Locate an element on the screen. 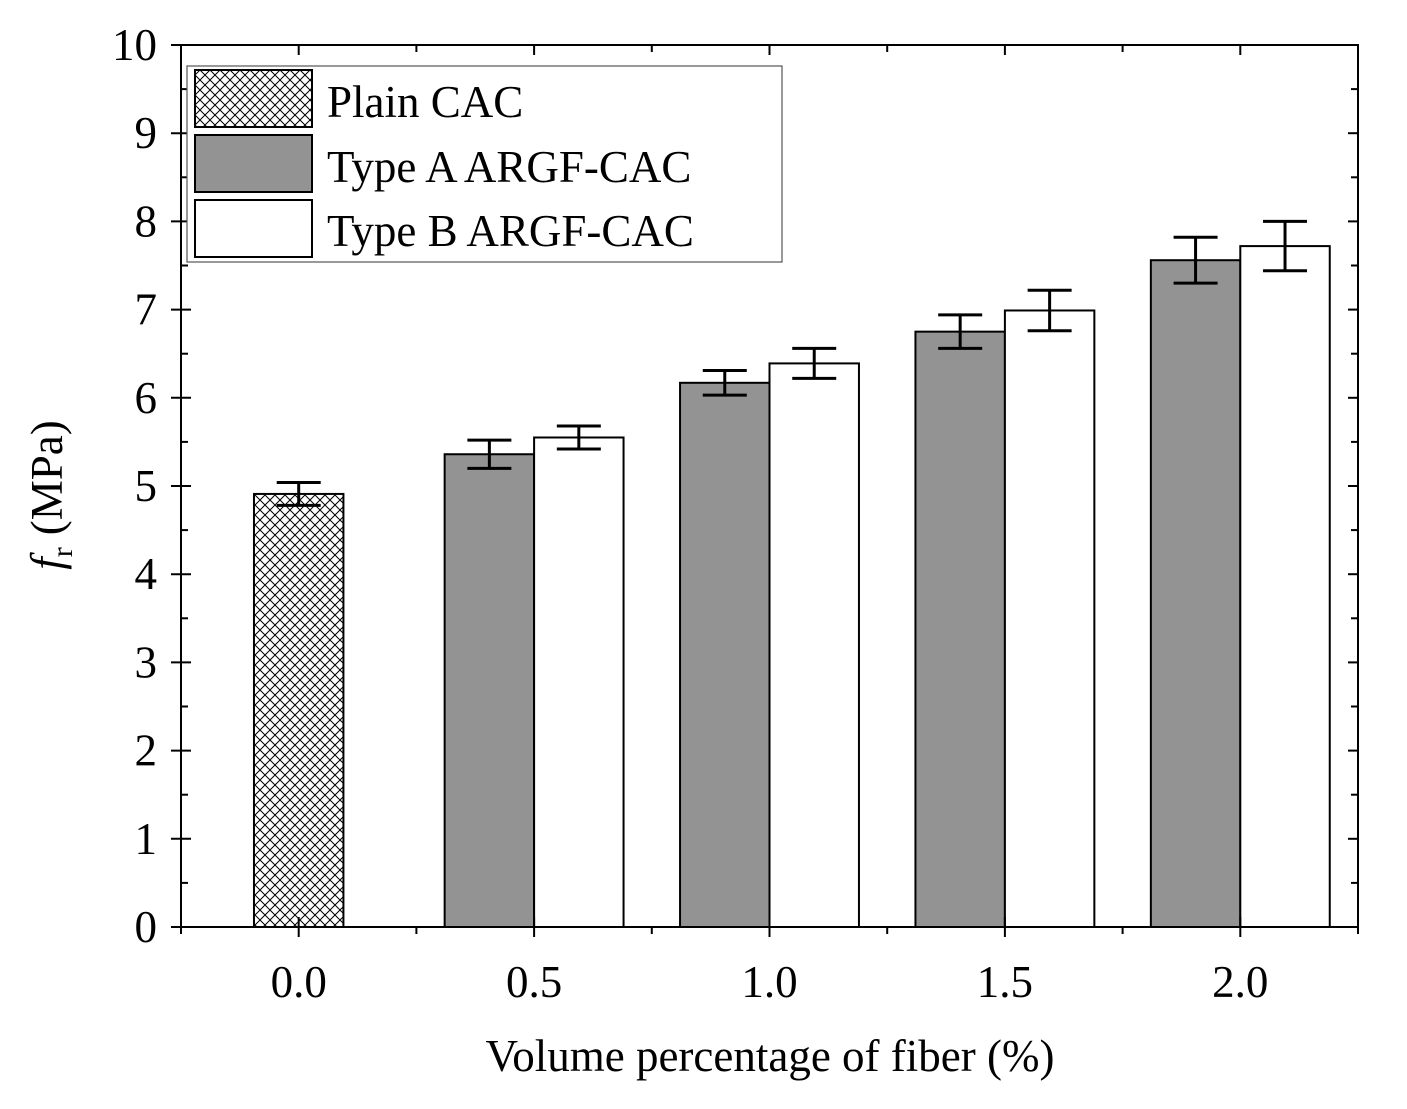  y-tick-label: 6 is located at coordinates (146, 398).